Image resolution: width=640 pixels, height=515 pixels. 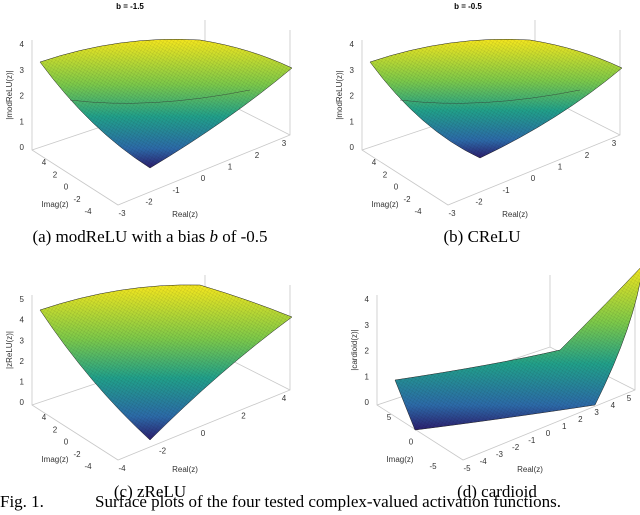 I want to click on panel-caption: (d) cardioid, so click(x=497, y=491).